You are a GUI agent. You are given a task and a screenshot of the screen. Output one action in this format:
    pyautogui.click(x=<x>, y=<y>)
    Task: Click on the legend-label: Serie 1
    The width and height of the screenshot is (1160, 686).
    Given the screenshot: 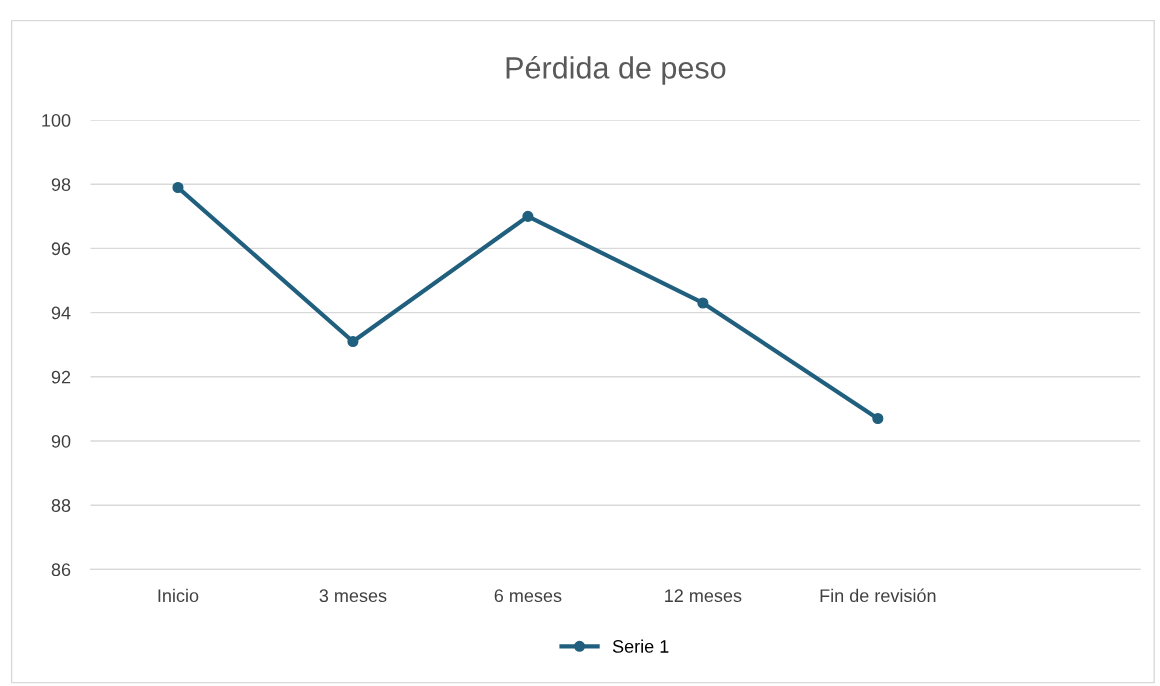 What is the action you would take?
    pyautogui.click(x=640, y=646)
    